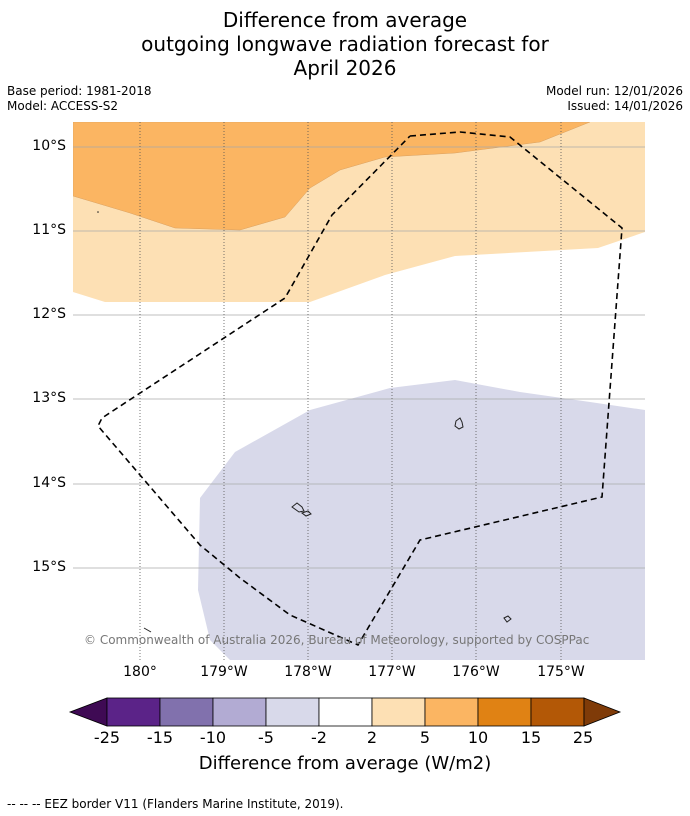 The height and width of the screenshot is (816, 690). Describe the element at coordinates (160, 737) in the screenshot. I see `colorbar-tick-label: -15` at that location.